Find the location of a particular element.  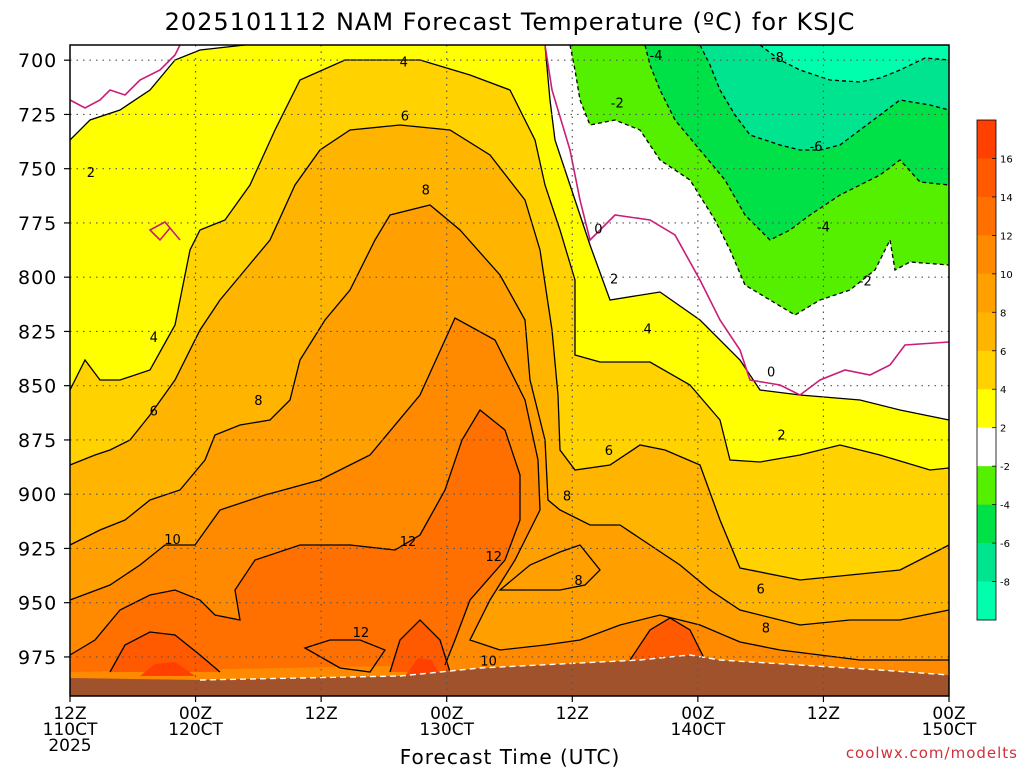

colorbar-frame is located at coordinates (986, 370).